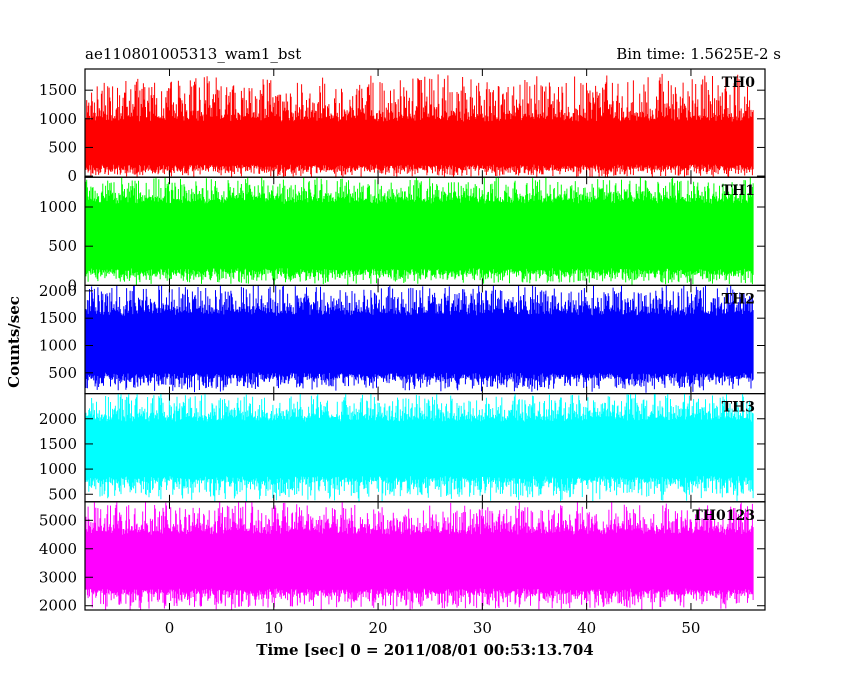 This screenshot has width=850, height=680. What do you see at coordinates (424, 650) in the screenshot?
I see `x-axis-title: Time [sec] 0 = 2011/08/01 00:53:13.704` at bounding box center [424, 650].